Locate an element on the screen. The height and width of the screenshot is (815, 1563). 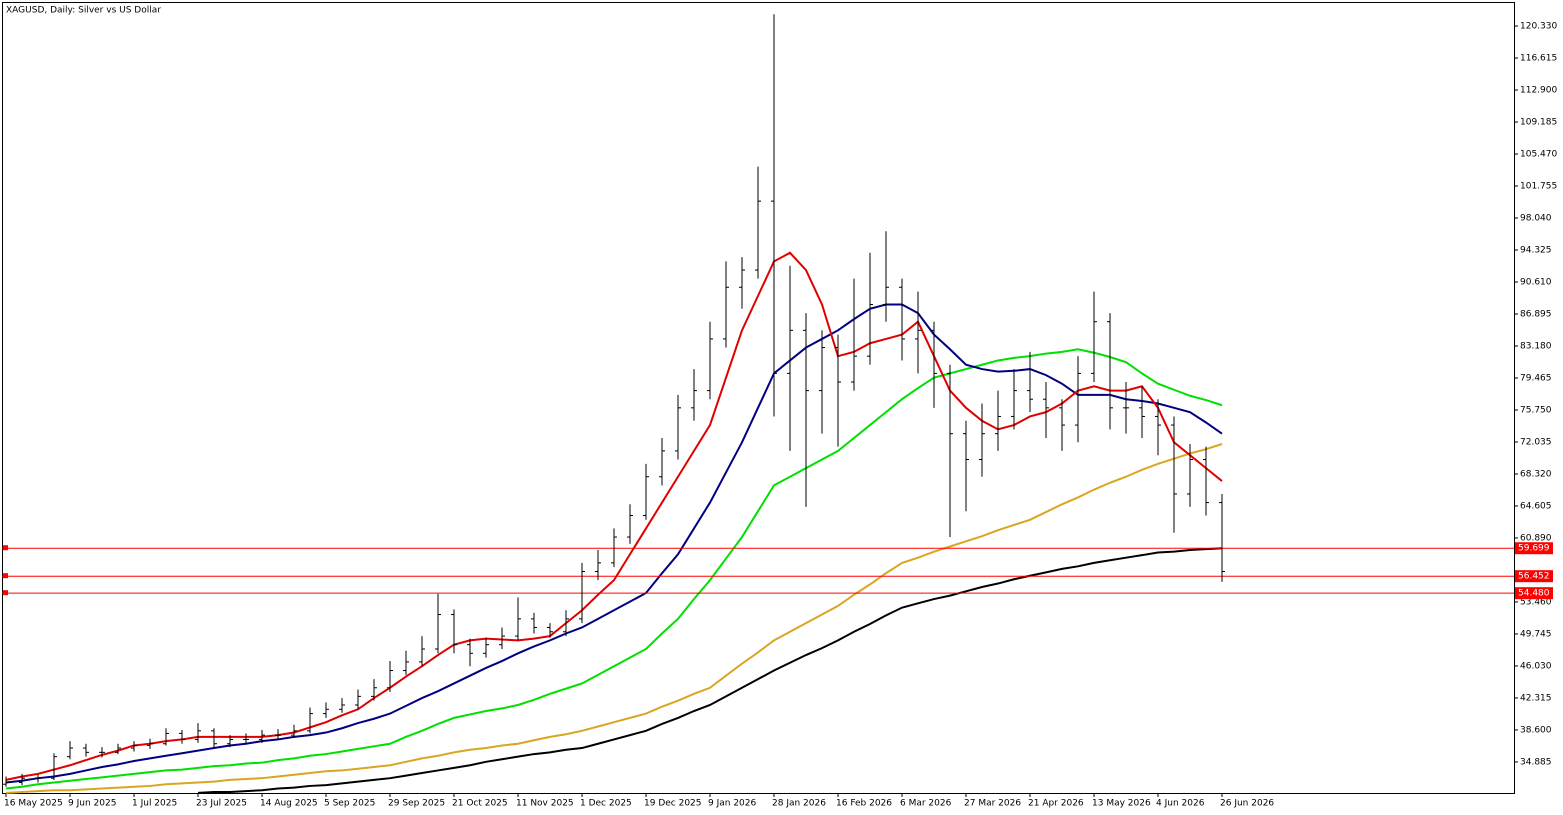
x-tick-label: 6 Mar 2026 is located at coordinates (926, 804).